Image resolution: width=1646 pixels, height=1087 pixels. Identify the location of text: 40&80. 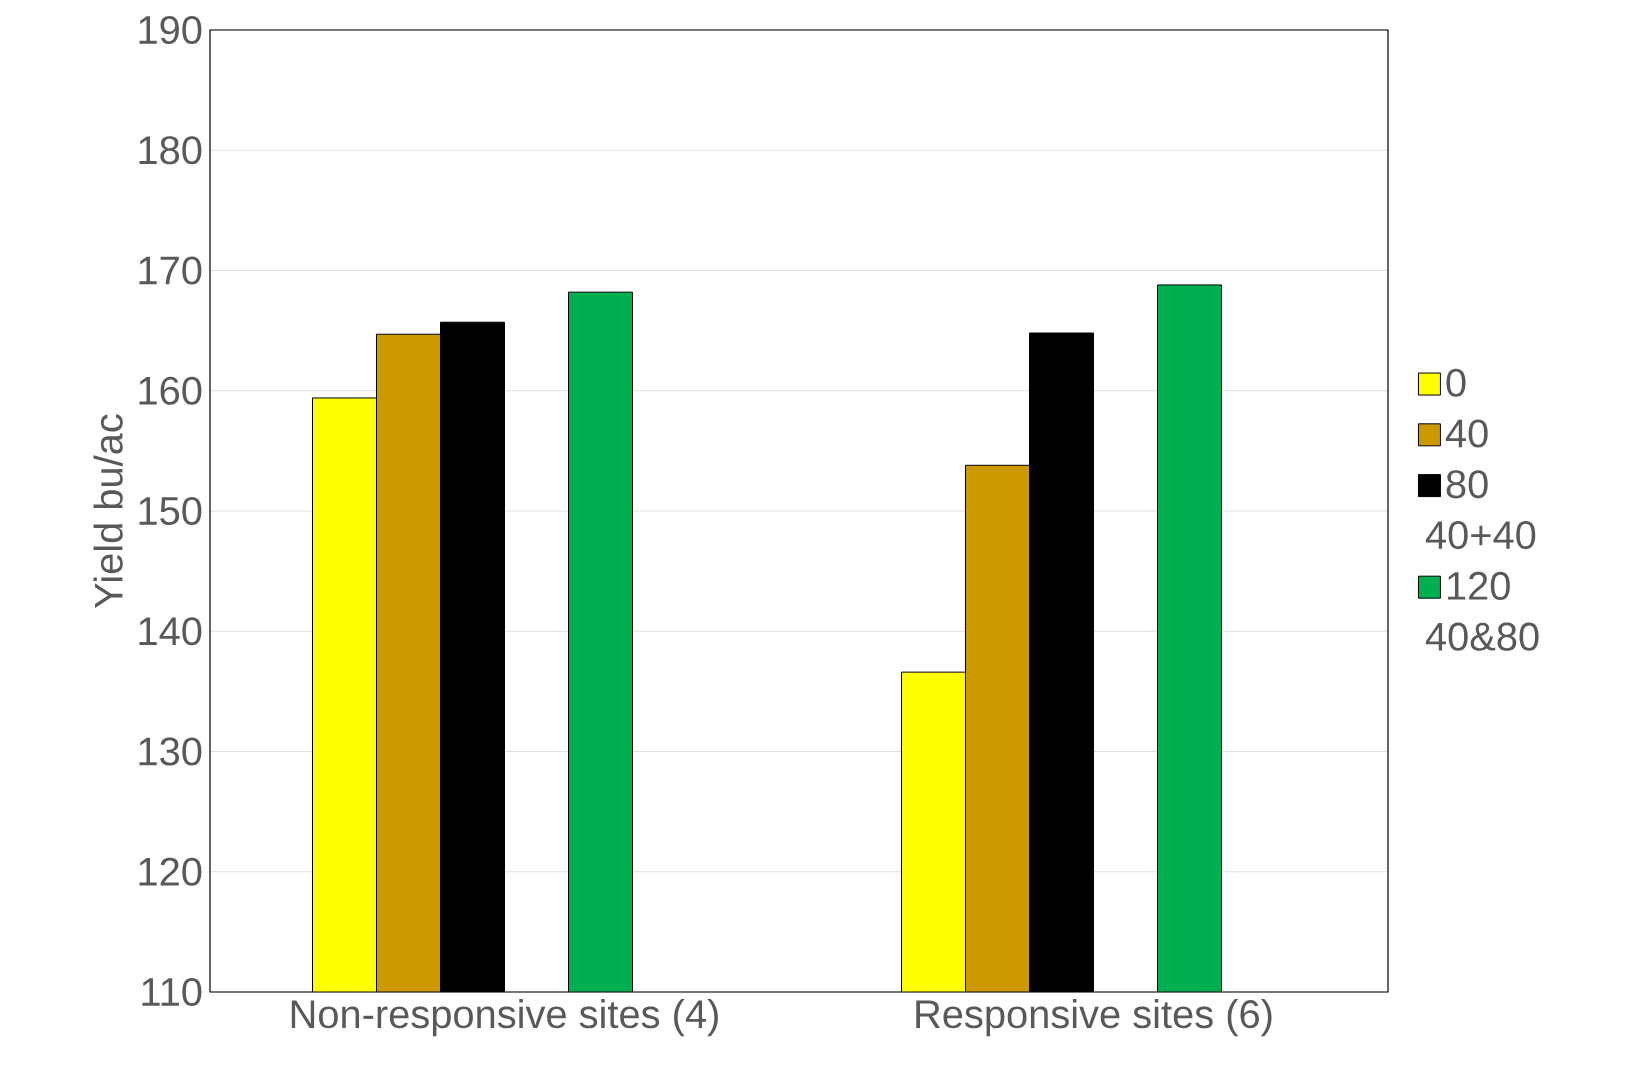
(1482, 636).